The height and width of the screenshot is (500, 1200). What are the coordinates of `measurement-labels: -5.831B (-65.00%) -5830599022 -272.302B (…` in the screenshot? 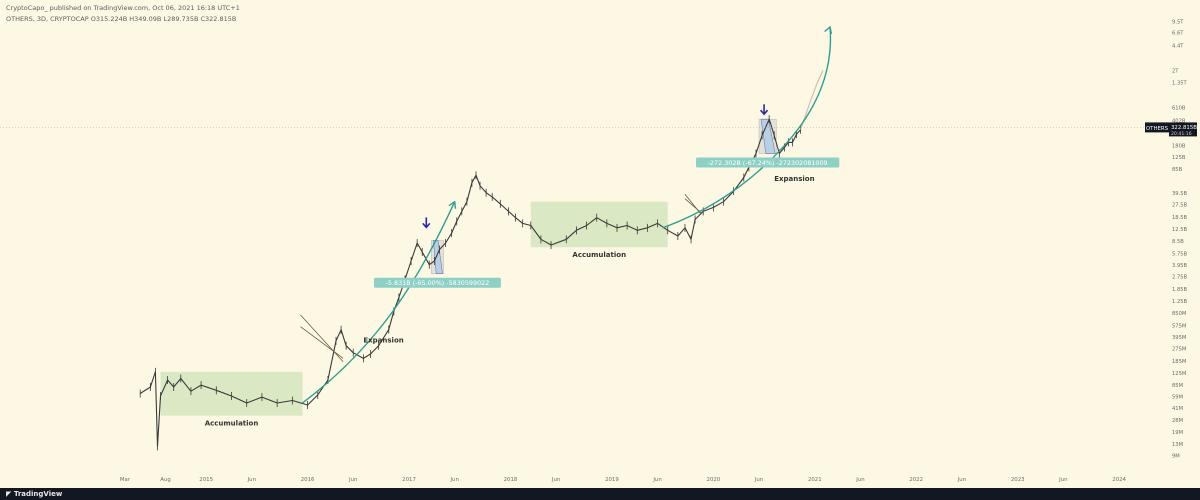 It's located at (606, 222).